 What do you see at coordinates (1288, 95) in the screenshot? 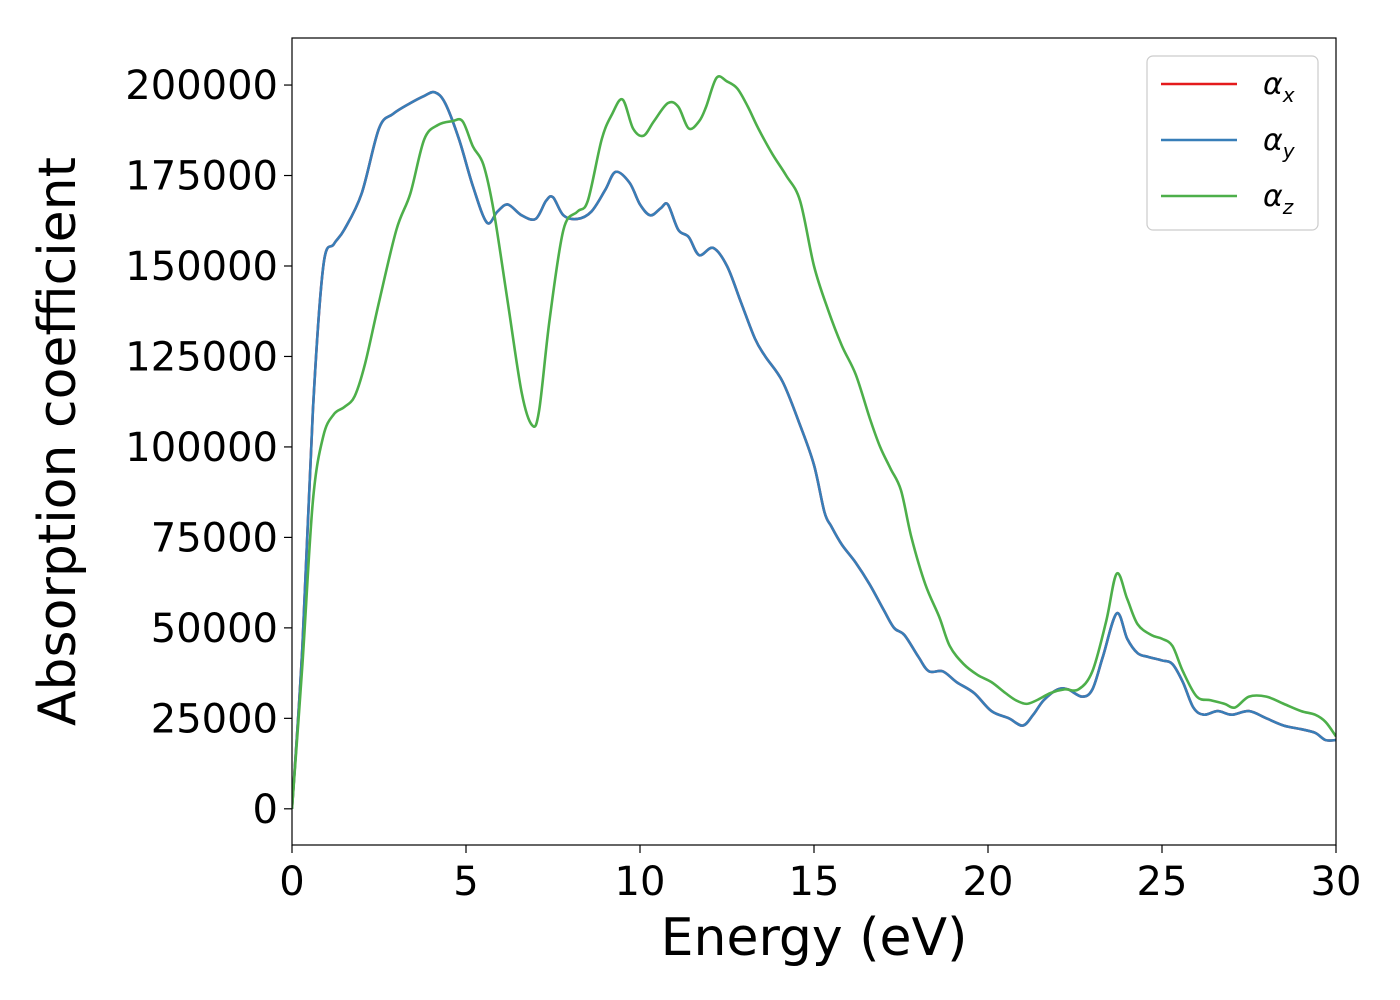
I see `legend-label-subscript: x` at bounding box center [1288, 95].